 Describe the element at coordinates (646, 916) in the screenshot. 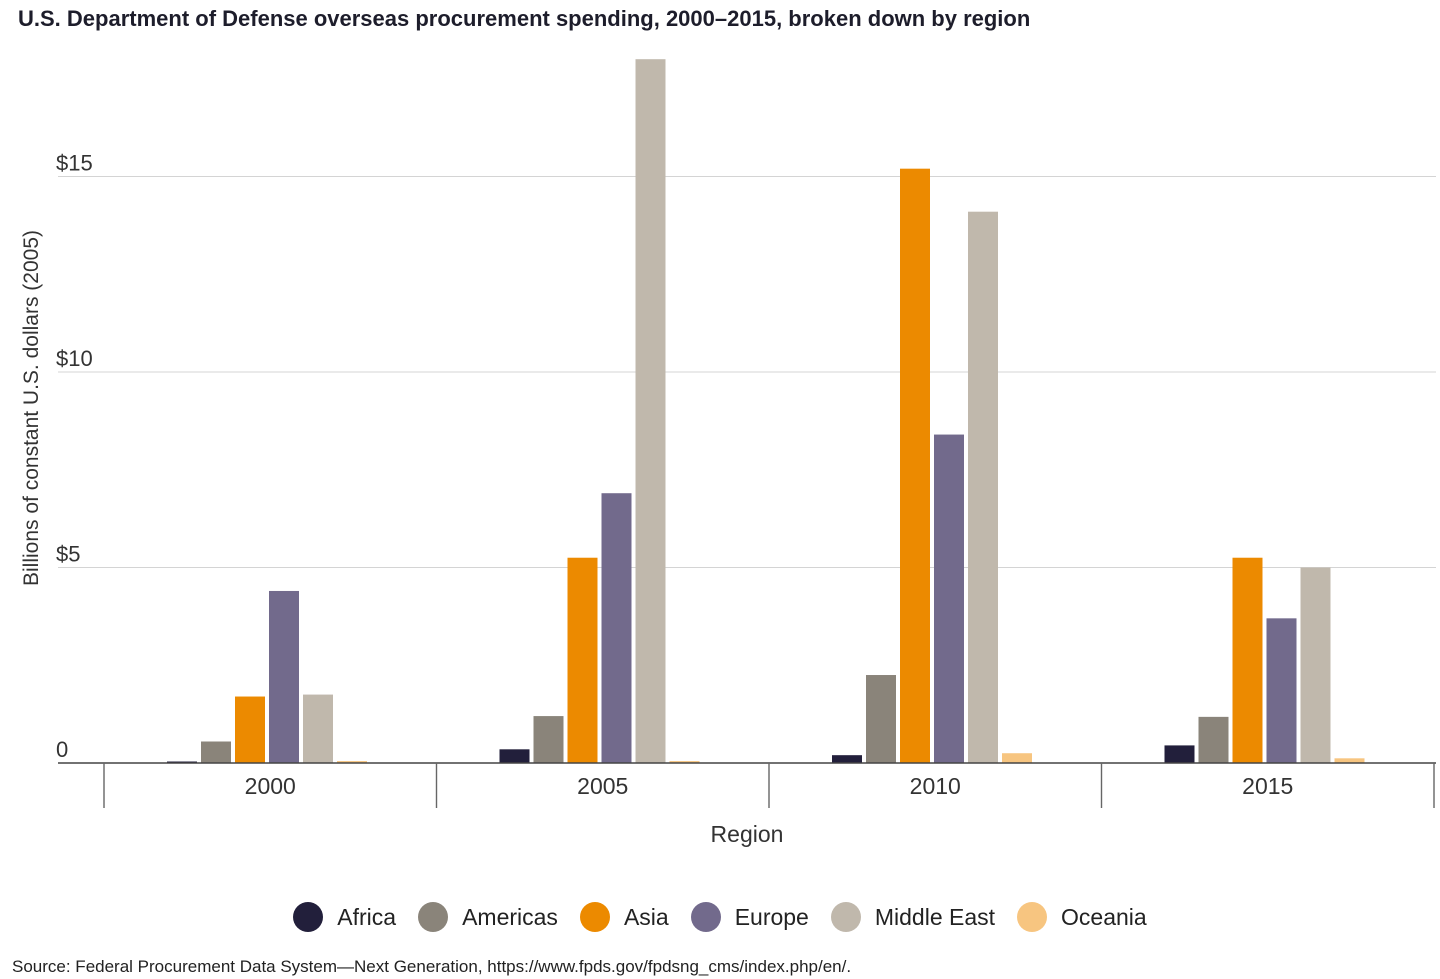

I see `legend-label: Asia` at that location.